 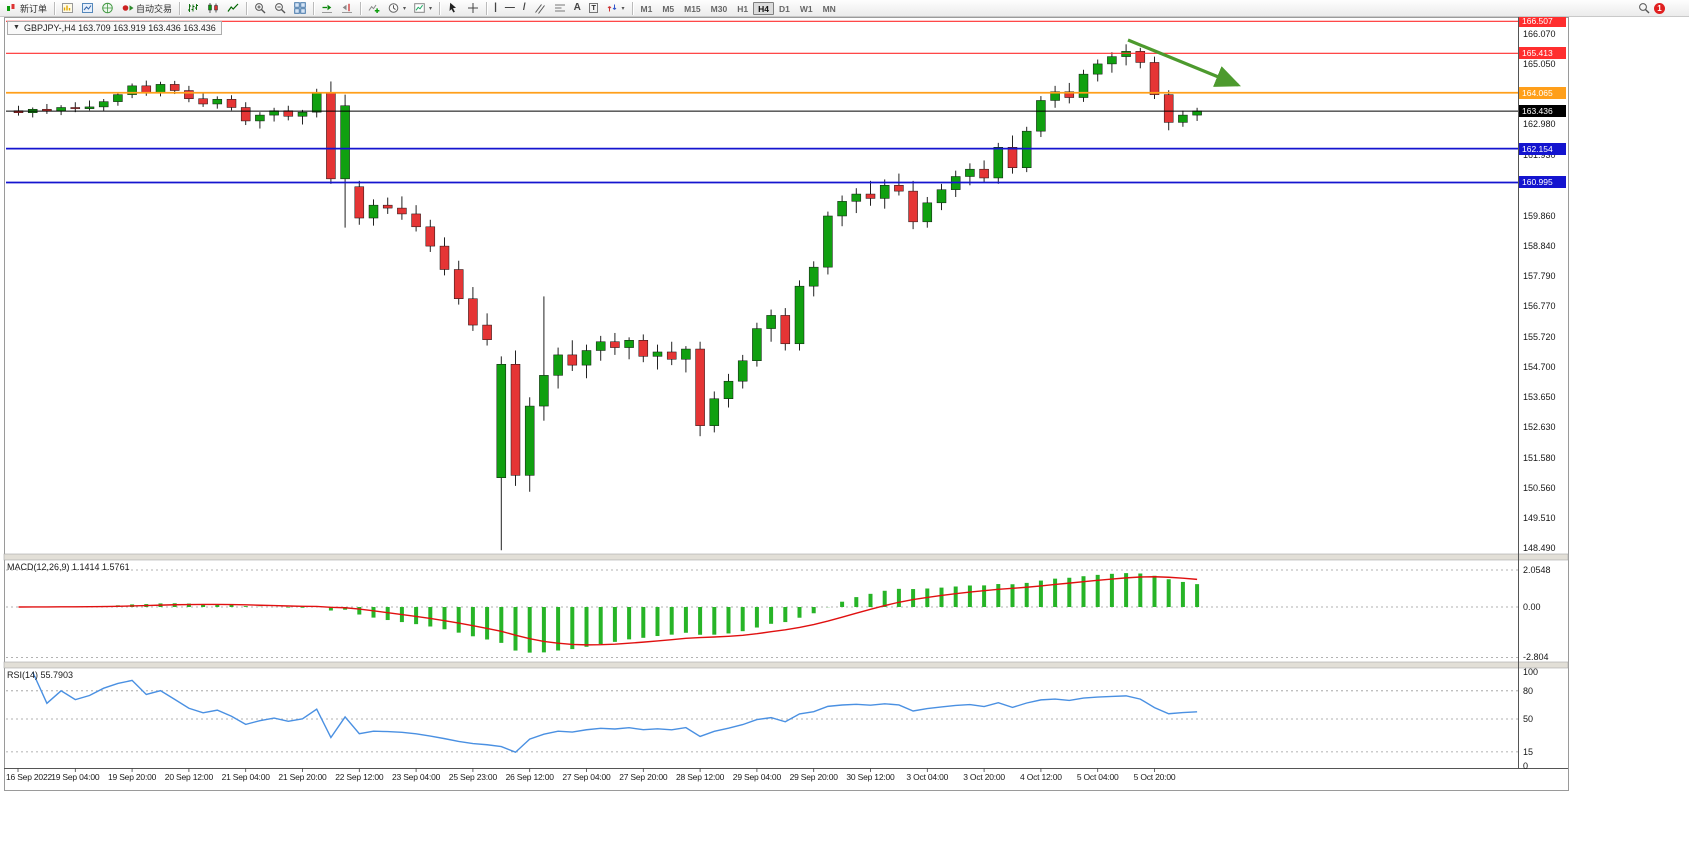 What do you see at coordinates (870, 777) in the screenshot?
I see `date-axis-label: 30 Sep 12:00` at bounding box center [870, 777].